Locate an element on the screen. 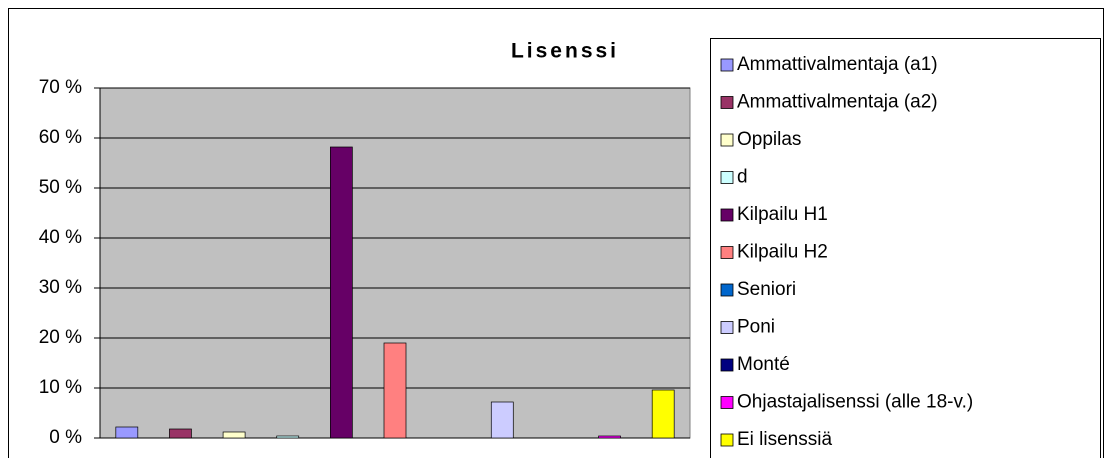  legend-label: Ammattivalmentaja (a1) is located at coordinates (837, 64).